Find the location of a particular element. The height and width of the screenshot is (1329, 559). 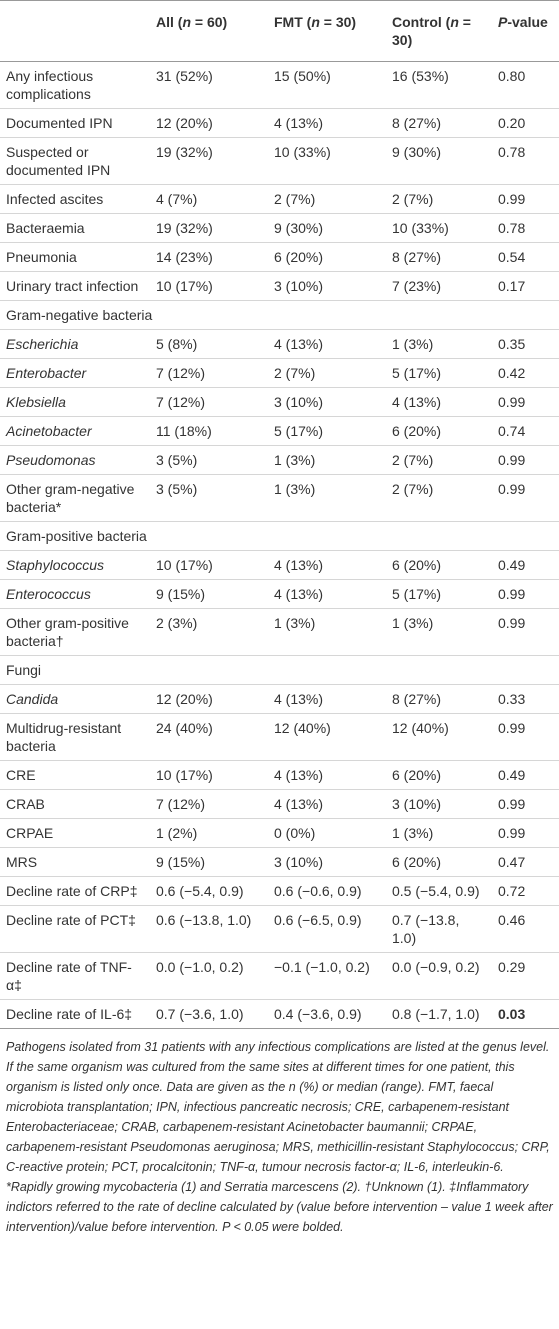

table-row: Gram-negative bacteria is located at coordinates (279, 315).